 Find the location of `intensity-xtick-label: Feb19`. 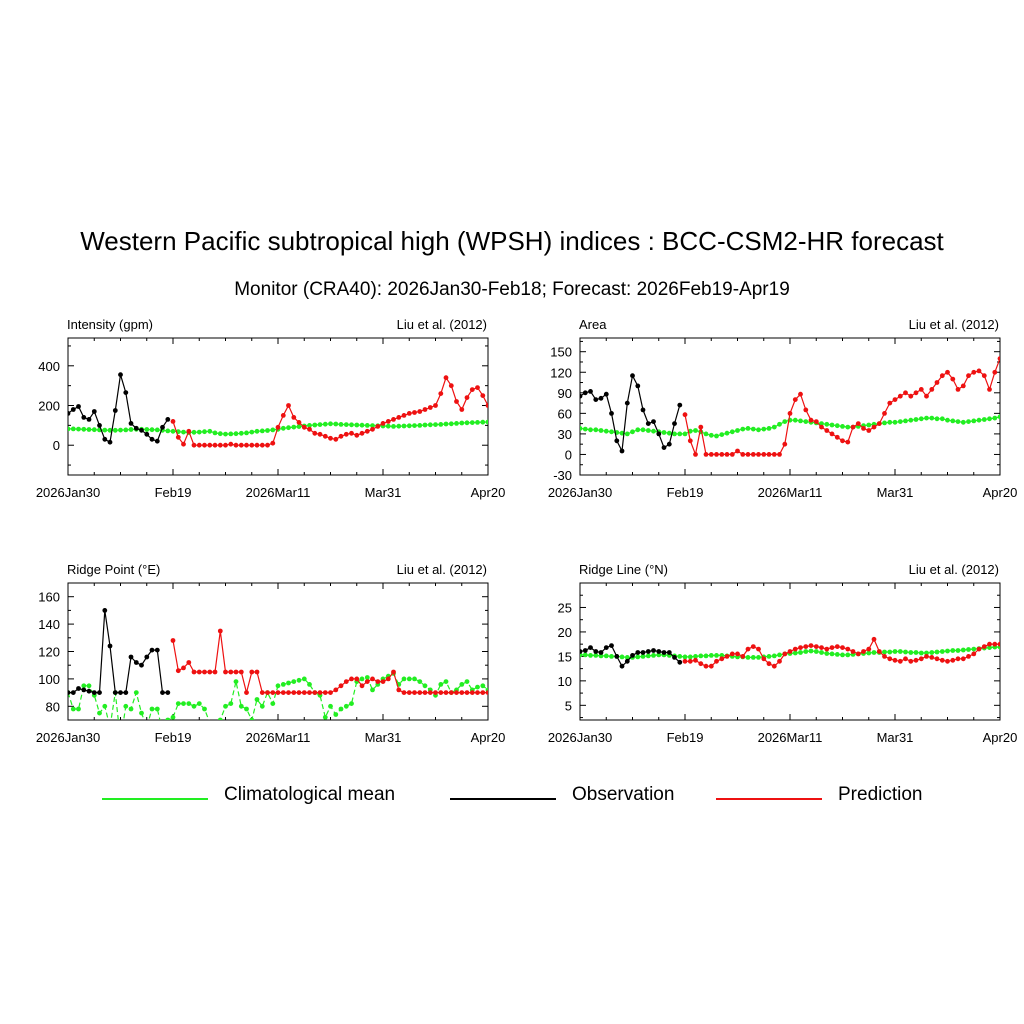

intensity-xtick-label: Feb19 is located at coordinates (173, 492).